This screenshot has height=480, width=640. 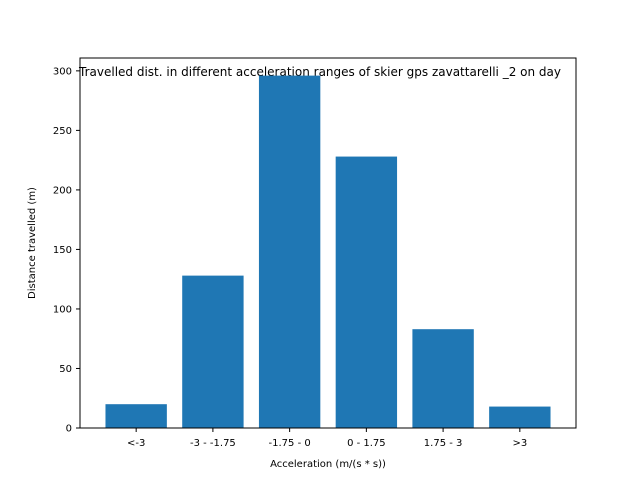 What do you see at coordinates (290, 443) in the screenshot?
I see `x-tick-label: -1.75 - 0` at bounding box center [290, 443].